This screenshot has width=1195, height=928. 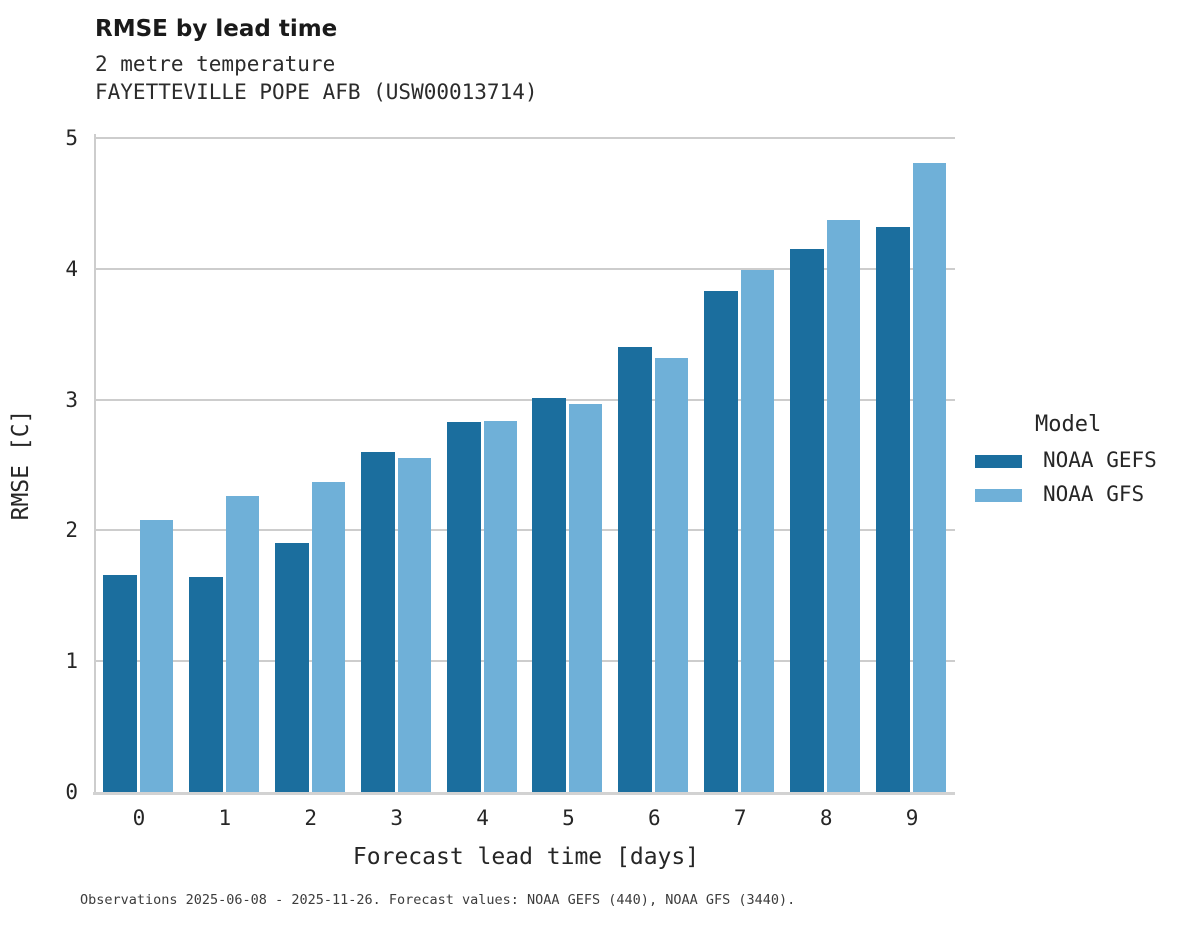 I want to click on bar-noaa-gfs-lead4, so click(x=500, y=606).